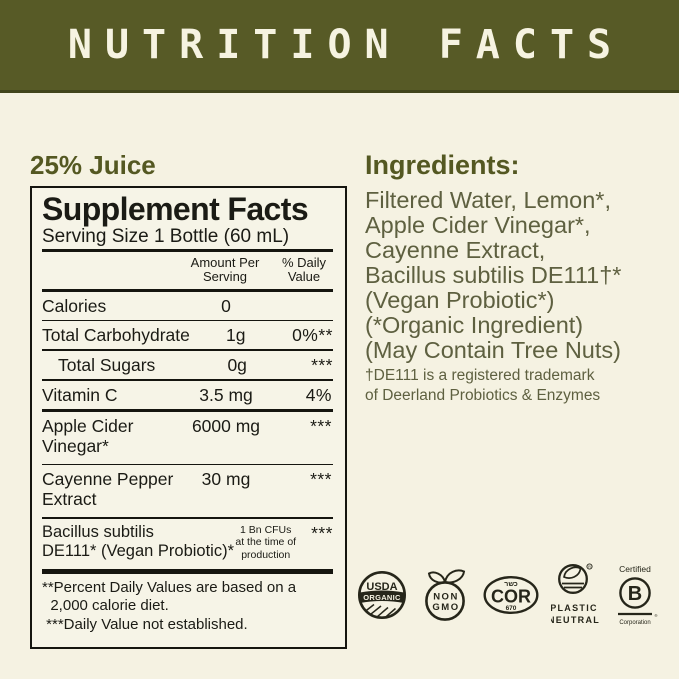 Image resolution: width=679 pixels, height=679 pixels. What do you see at coordinates (589, 567) in the screenshot?
I see `svg-text: R` at bounding box center [589, 567].